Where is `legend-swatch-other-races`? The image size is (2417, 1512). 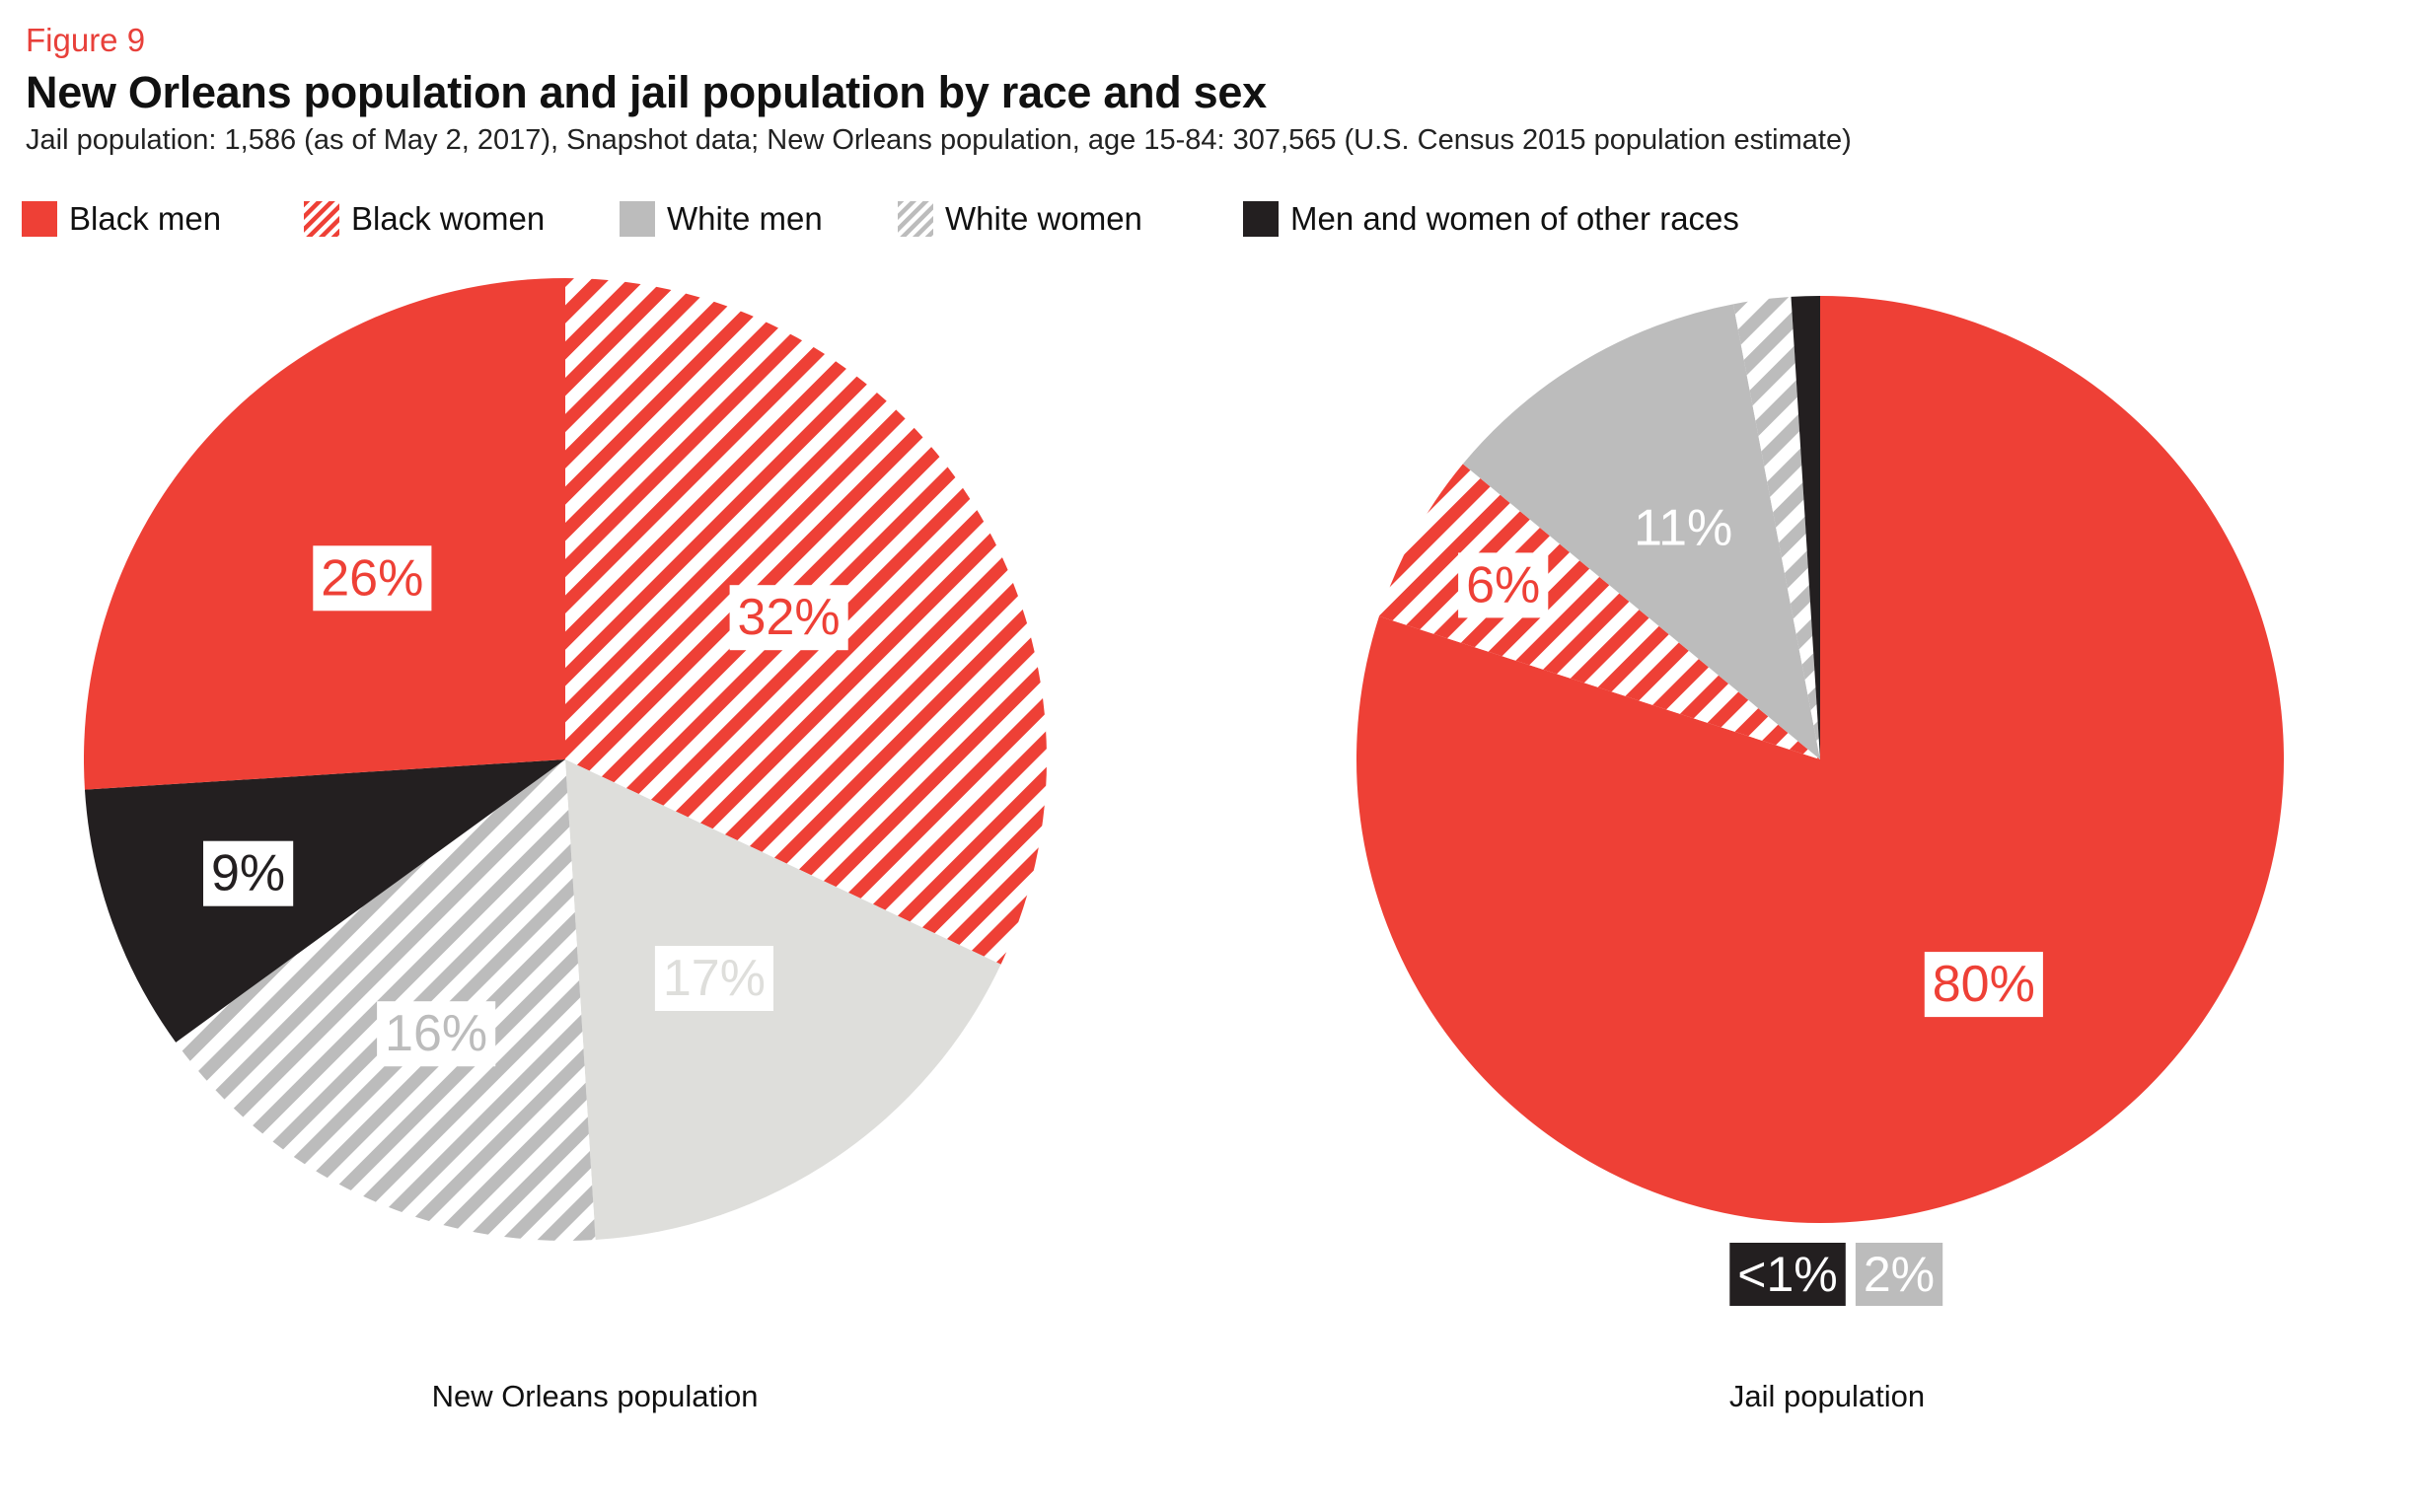 legend-swatch-other-races is located at coordinates (1261, 219).